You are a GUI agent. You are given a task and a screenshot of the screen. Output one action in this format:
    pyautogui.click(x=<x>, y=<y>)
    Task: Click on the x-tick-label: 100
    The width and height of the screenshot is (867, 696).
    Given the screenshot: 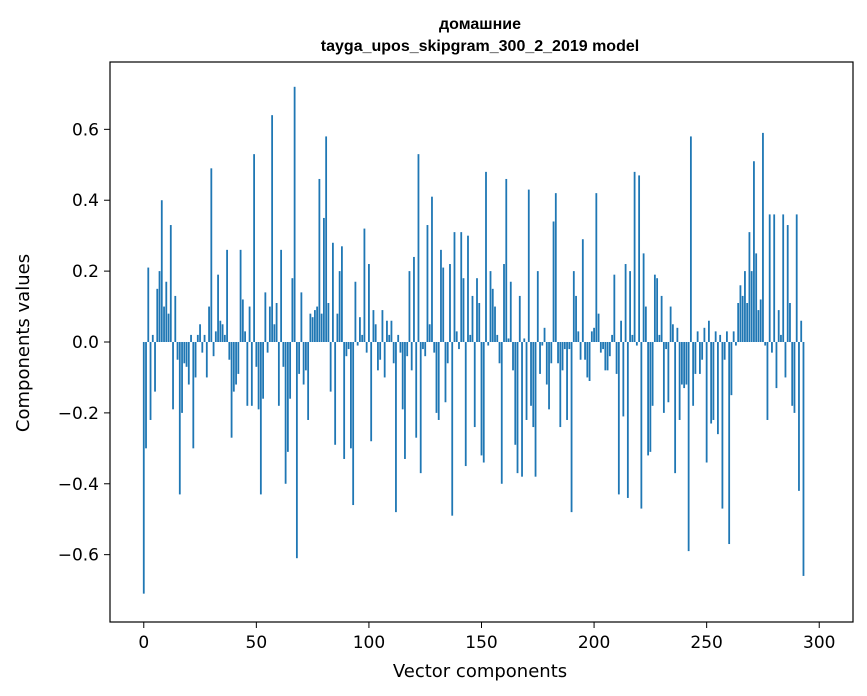 What is the action you would take?
    pyautogui.click(x=369, y=643)
    